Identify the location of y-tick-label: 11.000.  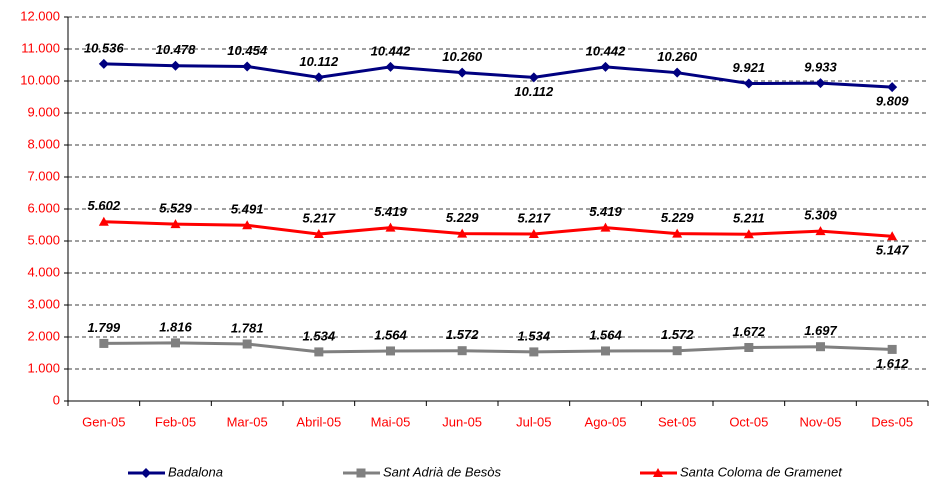
(40, 47).